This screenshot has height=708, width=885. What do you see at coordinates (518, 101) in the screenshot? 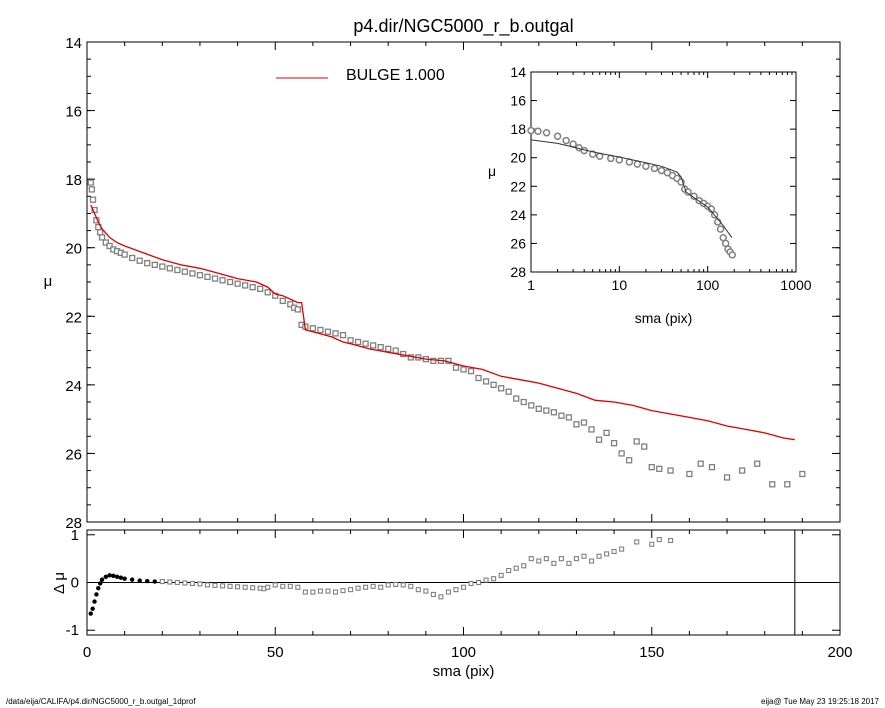
I see `inset-y-tick-label: 16` at bounding box center [518, 101].